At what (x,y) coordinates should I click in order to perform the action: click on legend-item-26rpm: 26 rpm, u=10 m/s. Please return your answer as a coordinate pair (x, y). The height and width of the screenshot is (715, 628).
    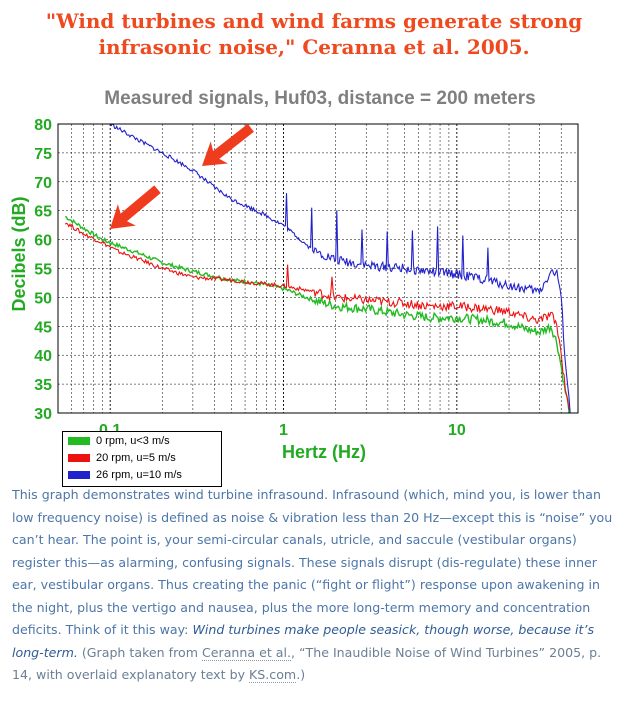
    Looking at the image, I should click on (142, 474).